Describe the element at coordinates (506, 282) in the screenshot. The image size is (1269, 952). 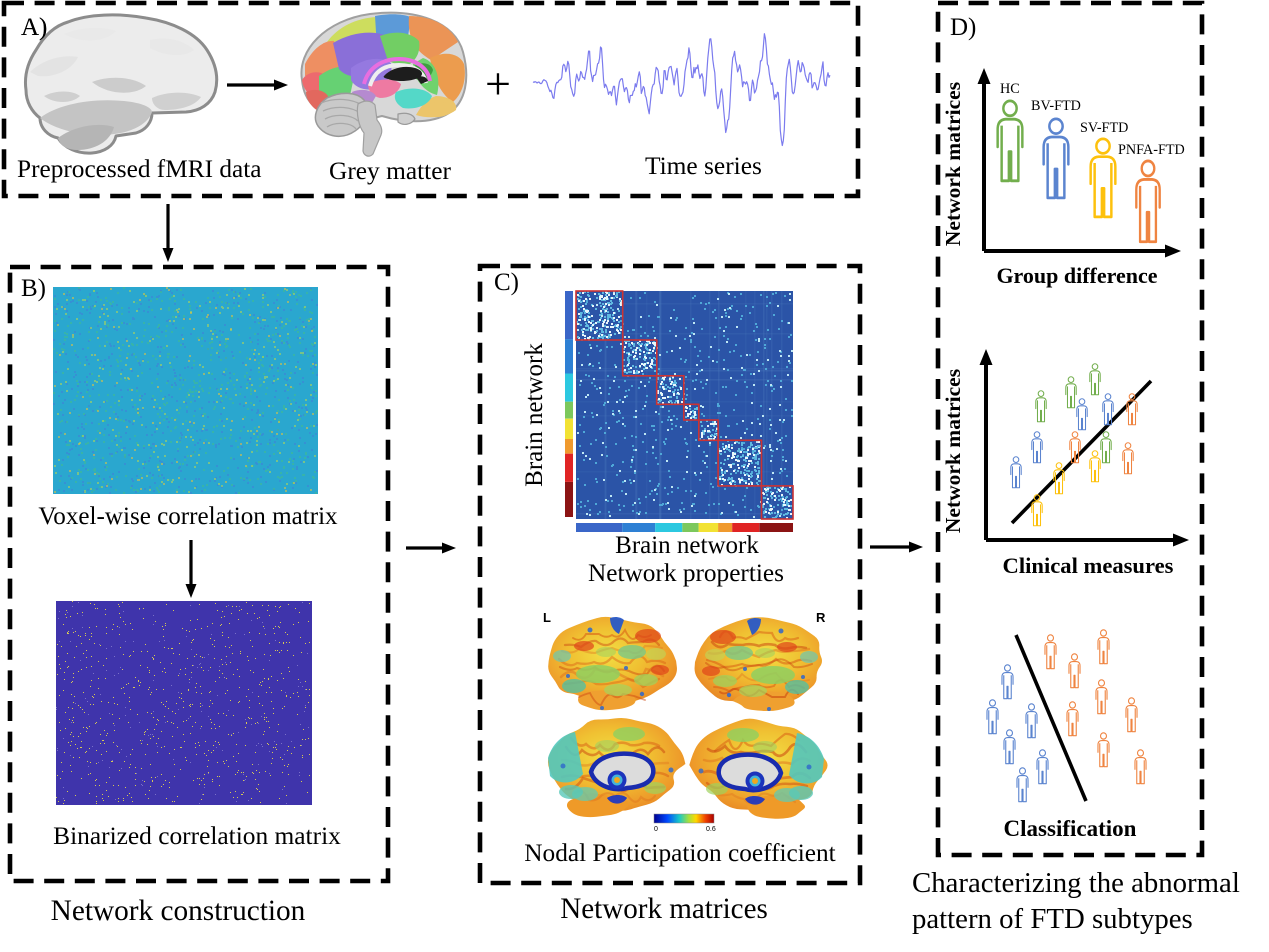
I see `svg-text: C)` at that location.